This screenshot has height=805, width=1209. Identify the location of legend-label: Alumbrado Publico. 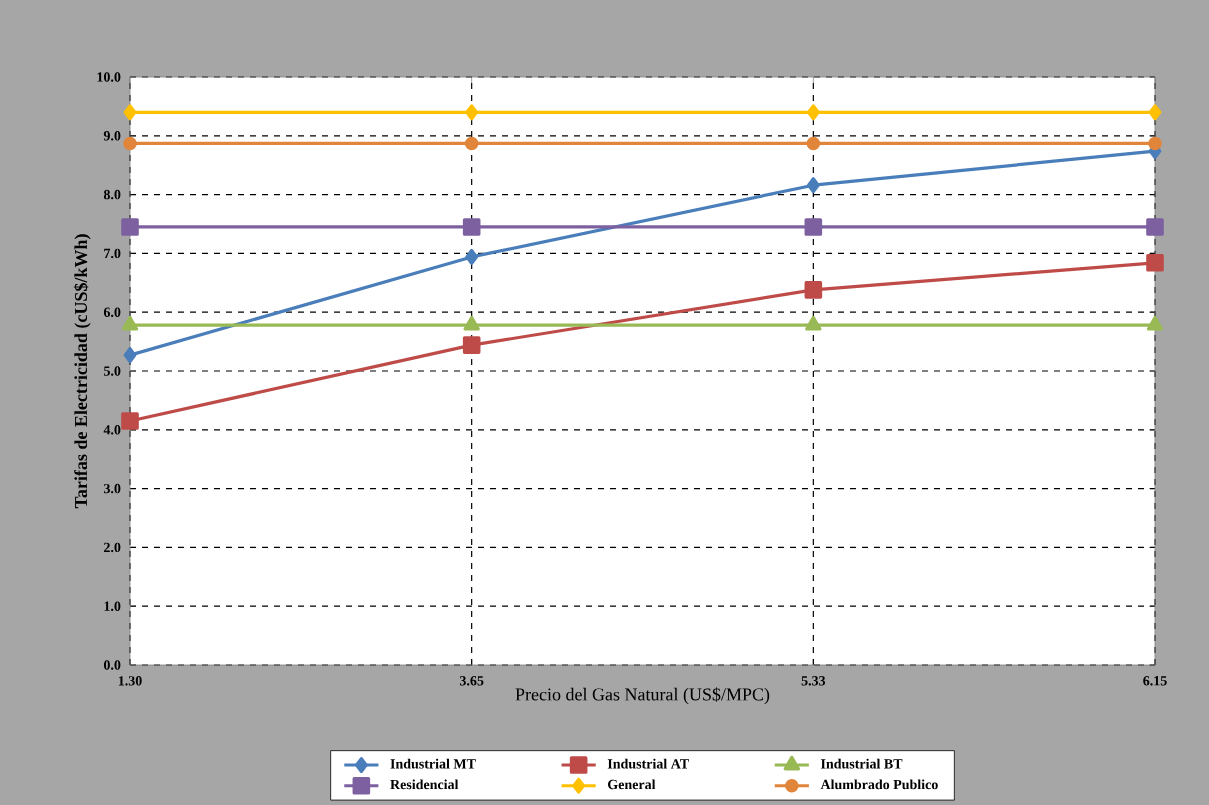
(879, 784).